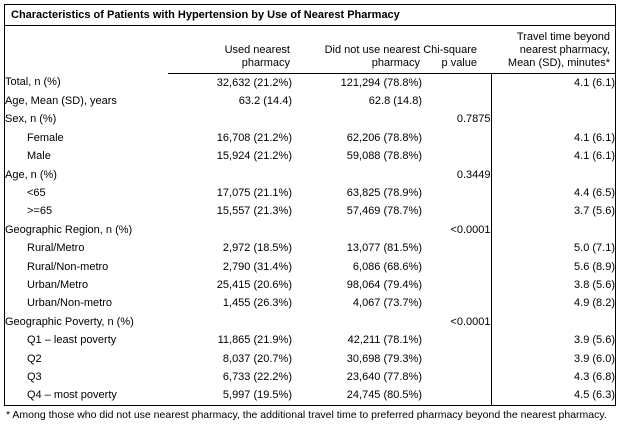 This screenshot has height=430, width=624. Describe the element at coordinates (257, 248) in the screenshot. I see `used-nearest-value: 2,972 (18.5%)` at that location.